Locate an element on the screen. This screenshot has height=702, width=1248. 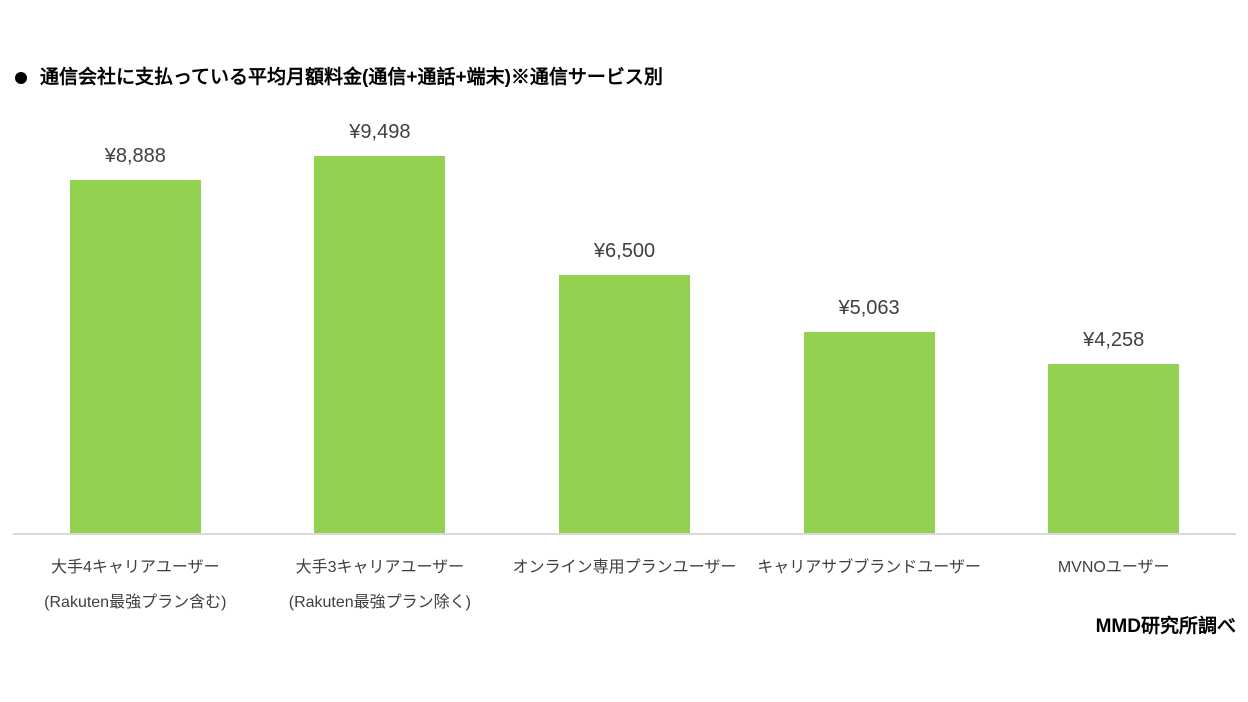
chart-title-row: 通信会社に支払っている平均月額料金(通信+通話+端末)※通信サービス別 is located at coordinates (339, 78).